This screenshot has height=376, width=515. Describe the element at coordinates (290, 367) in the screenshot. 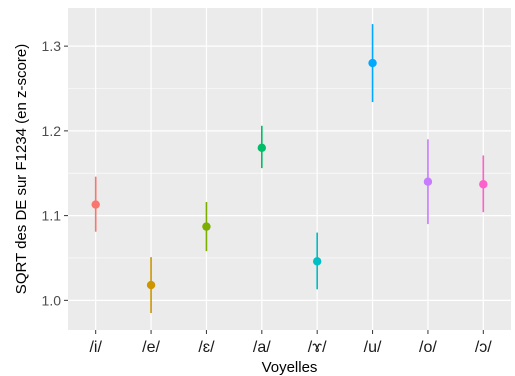

I see `x-axis-label: Voyelles` at that location.